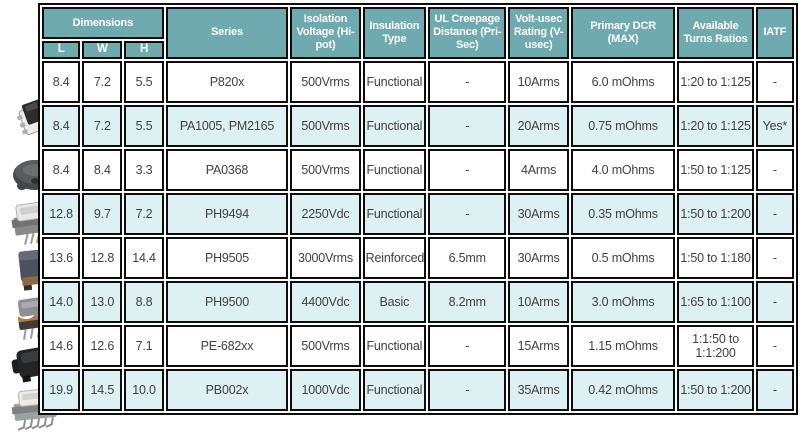 This screenshot has width=801, height=439. Describe the element at coordinates (623, 169) in the screenshot. I see `cell-primary-dcr: 4.0 mOhms` at that location.